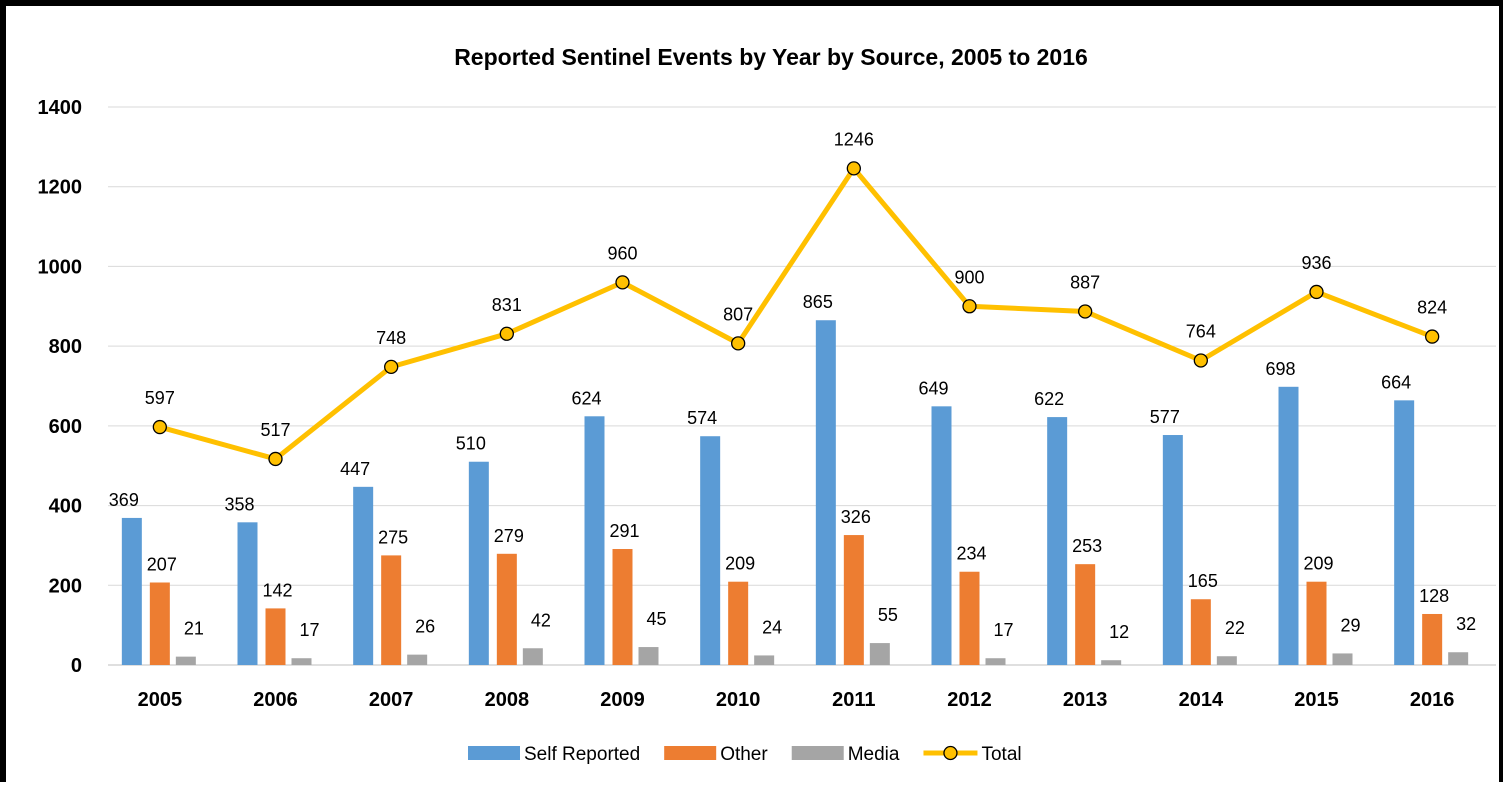  I want to click on data-label-total: 748, so click(391, 338).